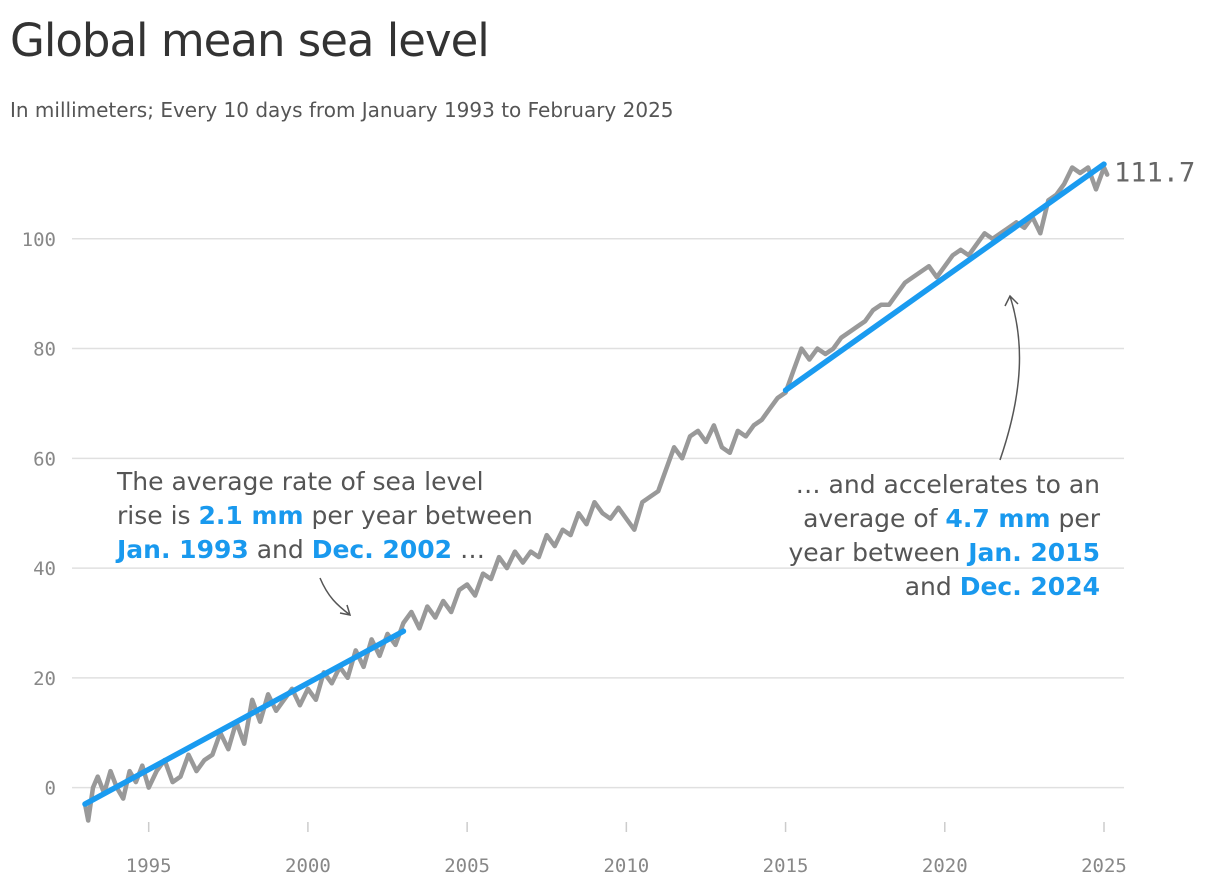 The height and width of the screenshot is (890, 1220). I want to click on x-tick-label: 2005, so click(467, 866).